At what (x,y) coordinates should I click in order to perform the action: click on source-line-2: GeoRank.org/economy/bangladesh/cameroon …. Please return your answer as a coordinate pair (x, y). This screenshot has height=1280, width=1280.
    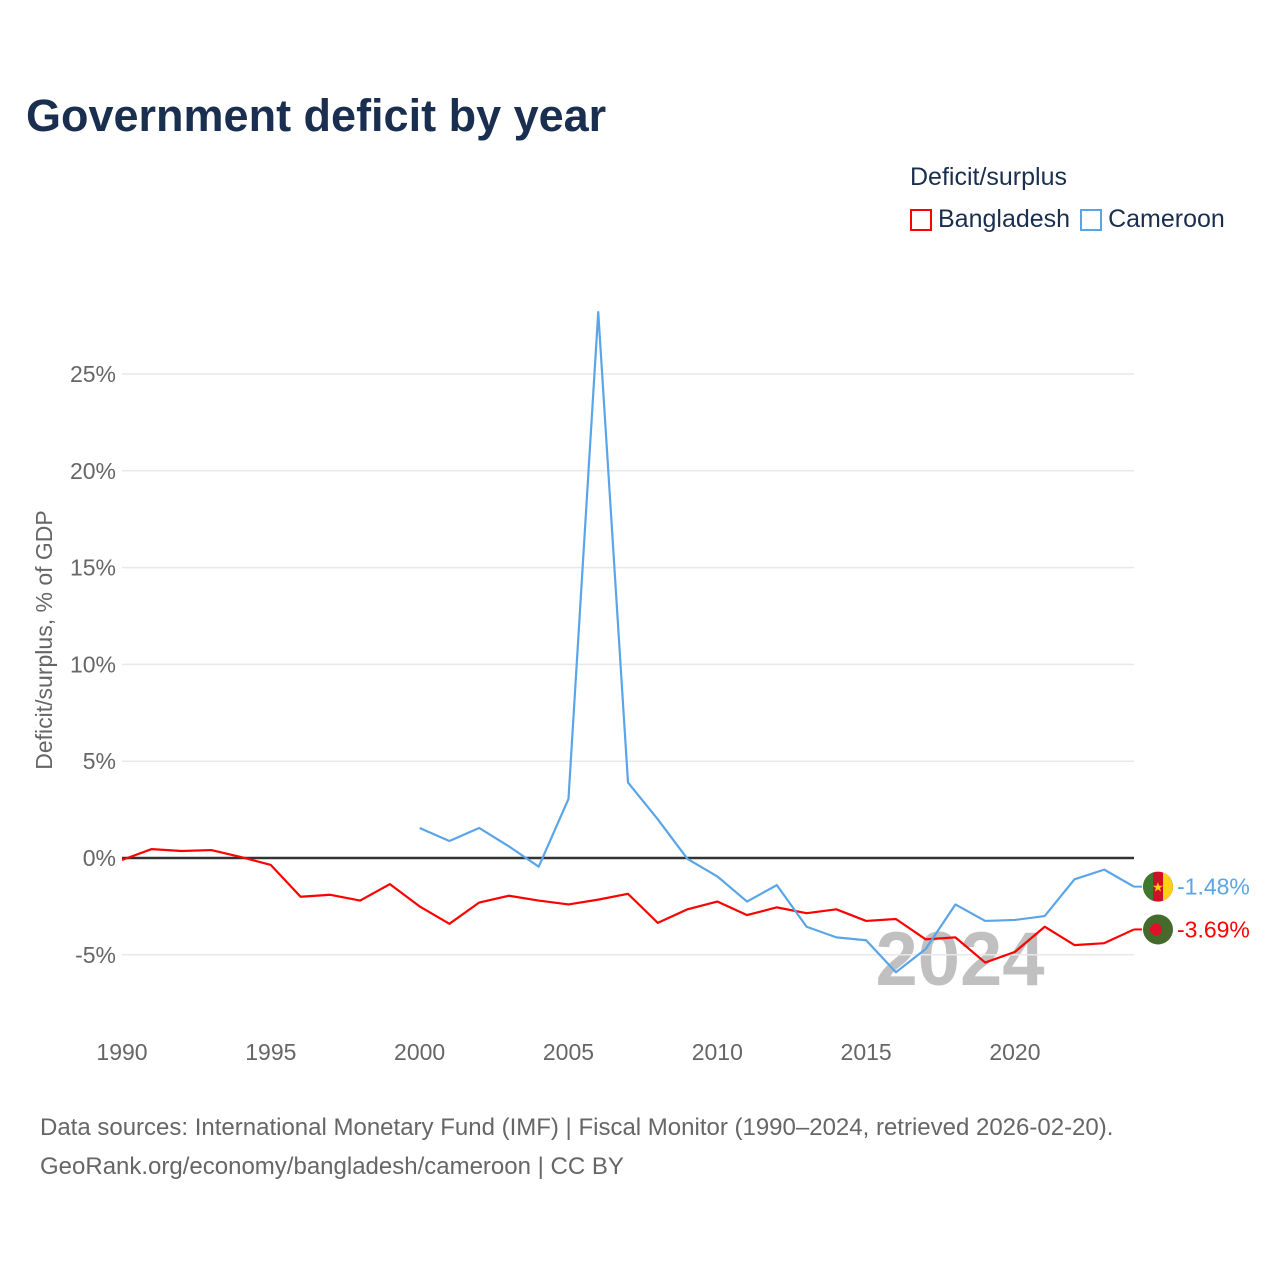
    Looking at the image, I should click on (332, 1166).